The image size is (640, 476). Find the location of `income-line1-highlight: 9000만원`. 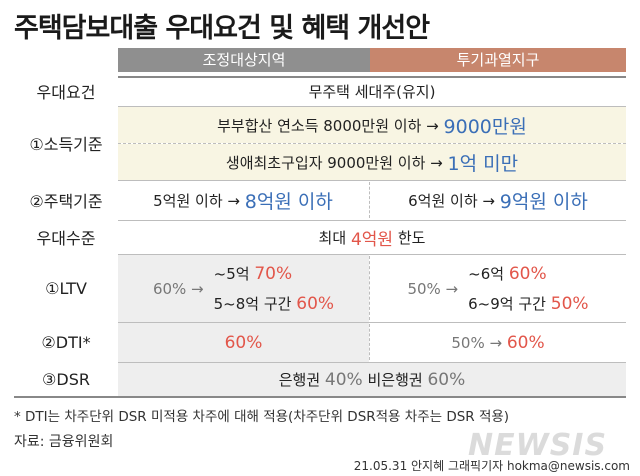

income-line1-highlight: 9000만원 is located at coordinates (485, 126).